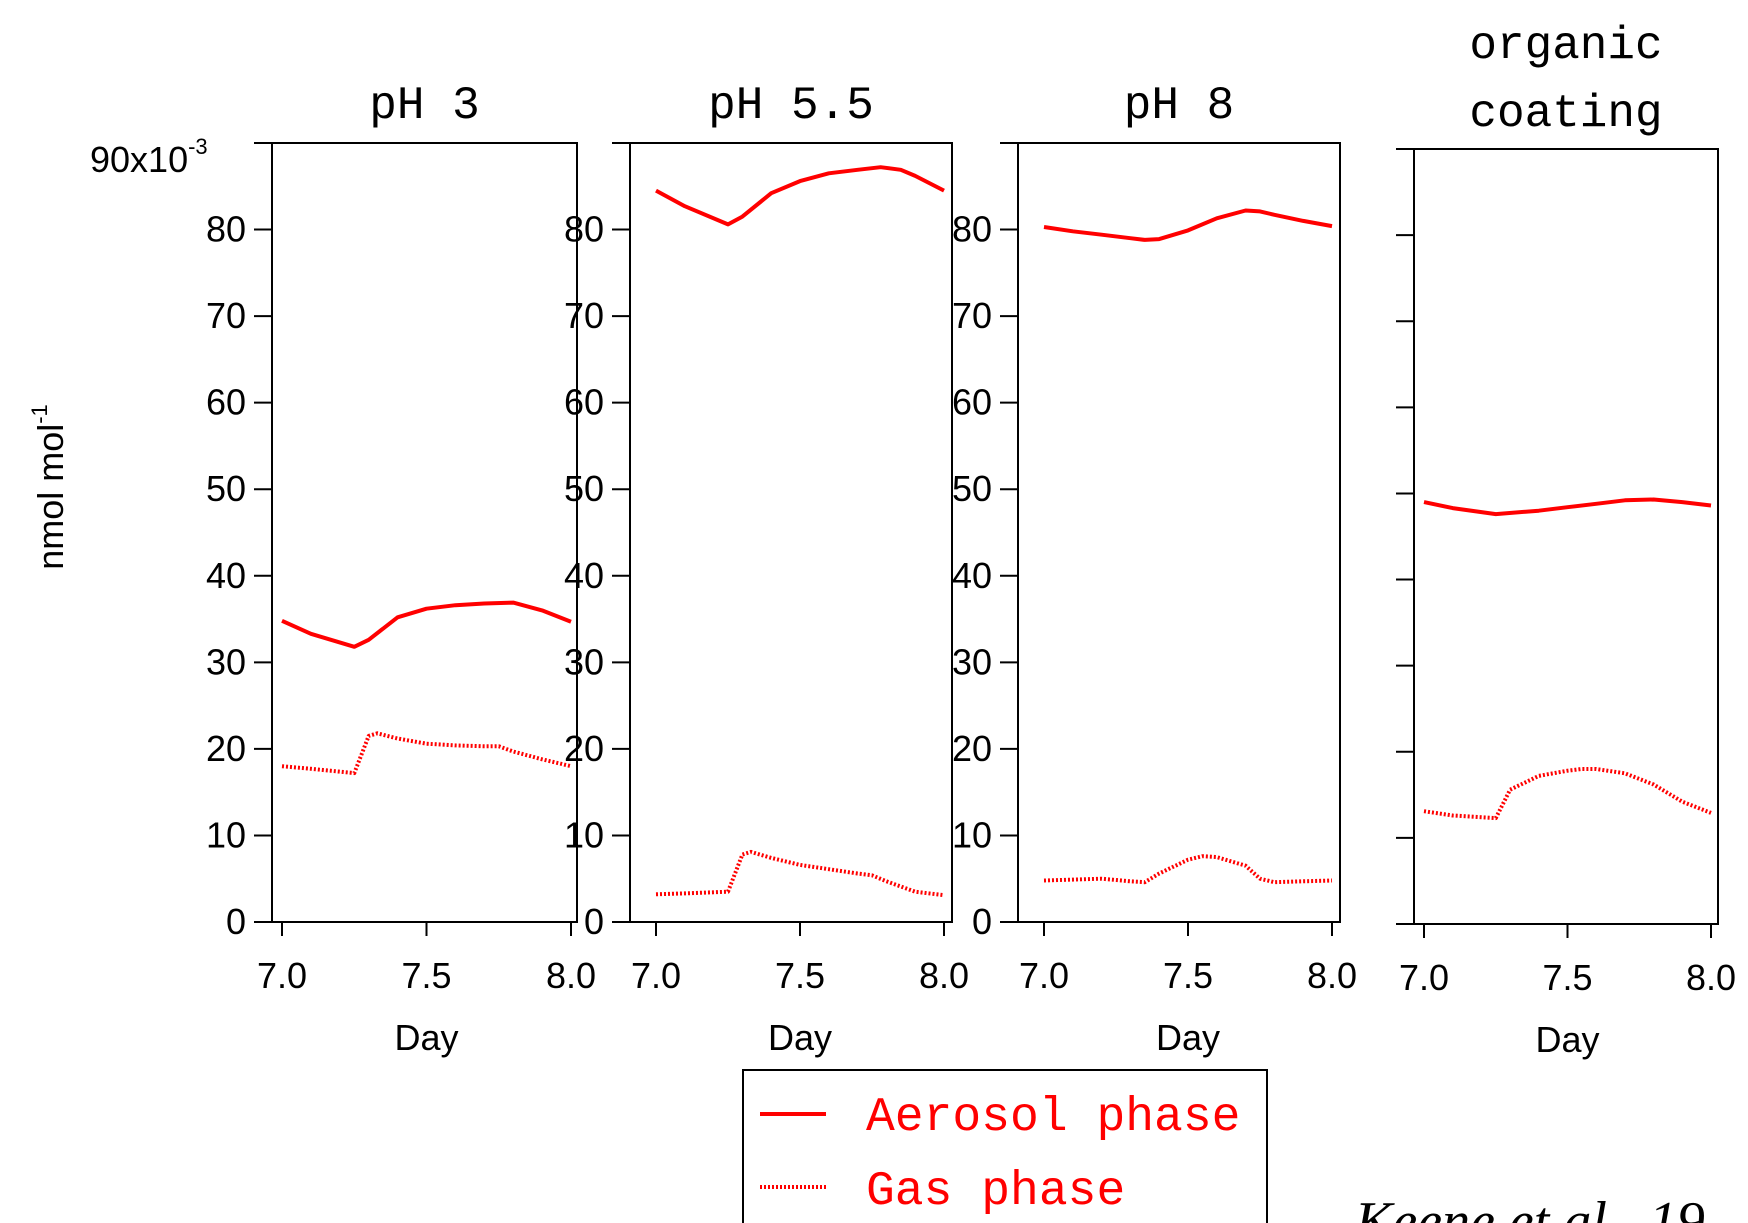 This screenshot has height=1223, width=1748. Describe the element at coordinates (791, 106) in the screenshot. I see `panel-title: pH 5.5` at that location.